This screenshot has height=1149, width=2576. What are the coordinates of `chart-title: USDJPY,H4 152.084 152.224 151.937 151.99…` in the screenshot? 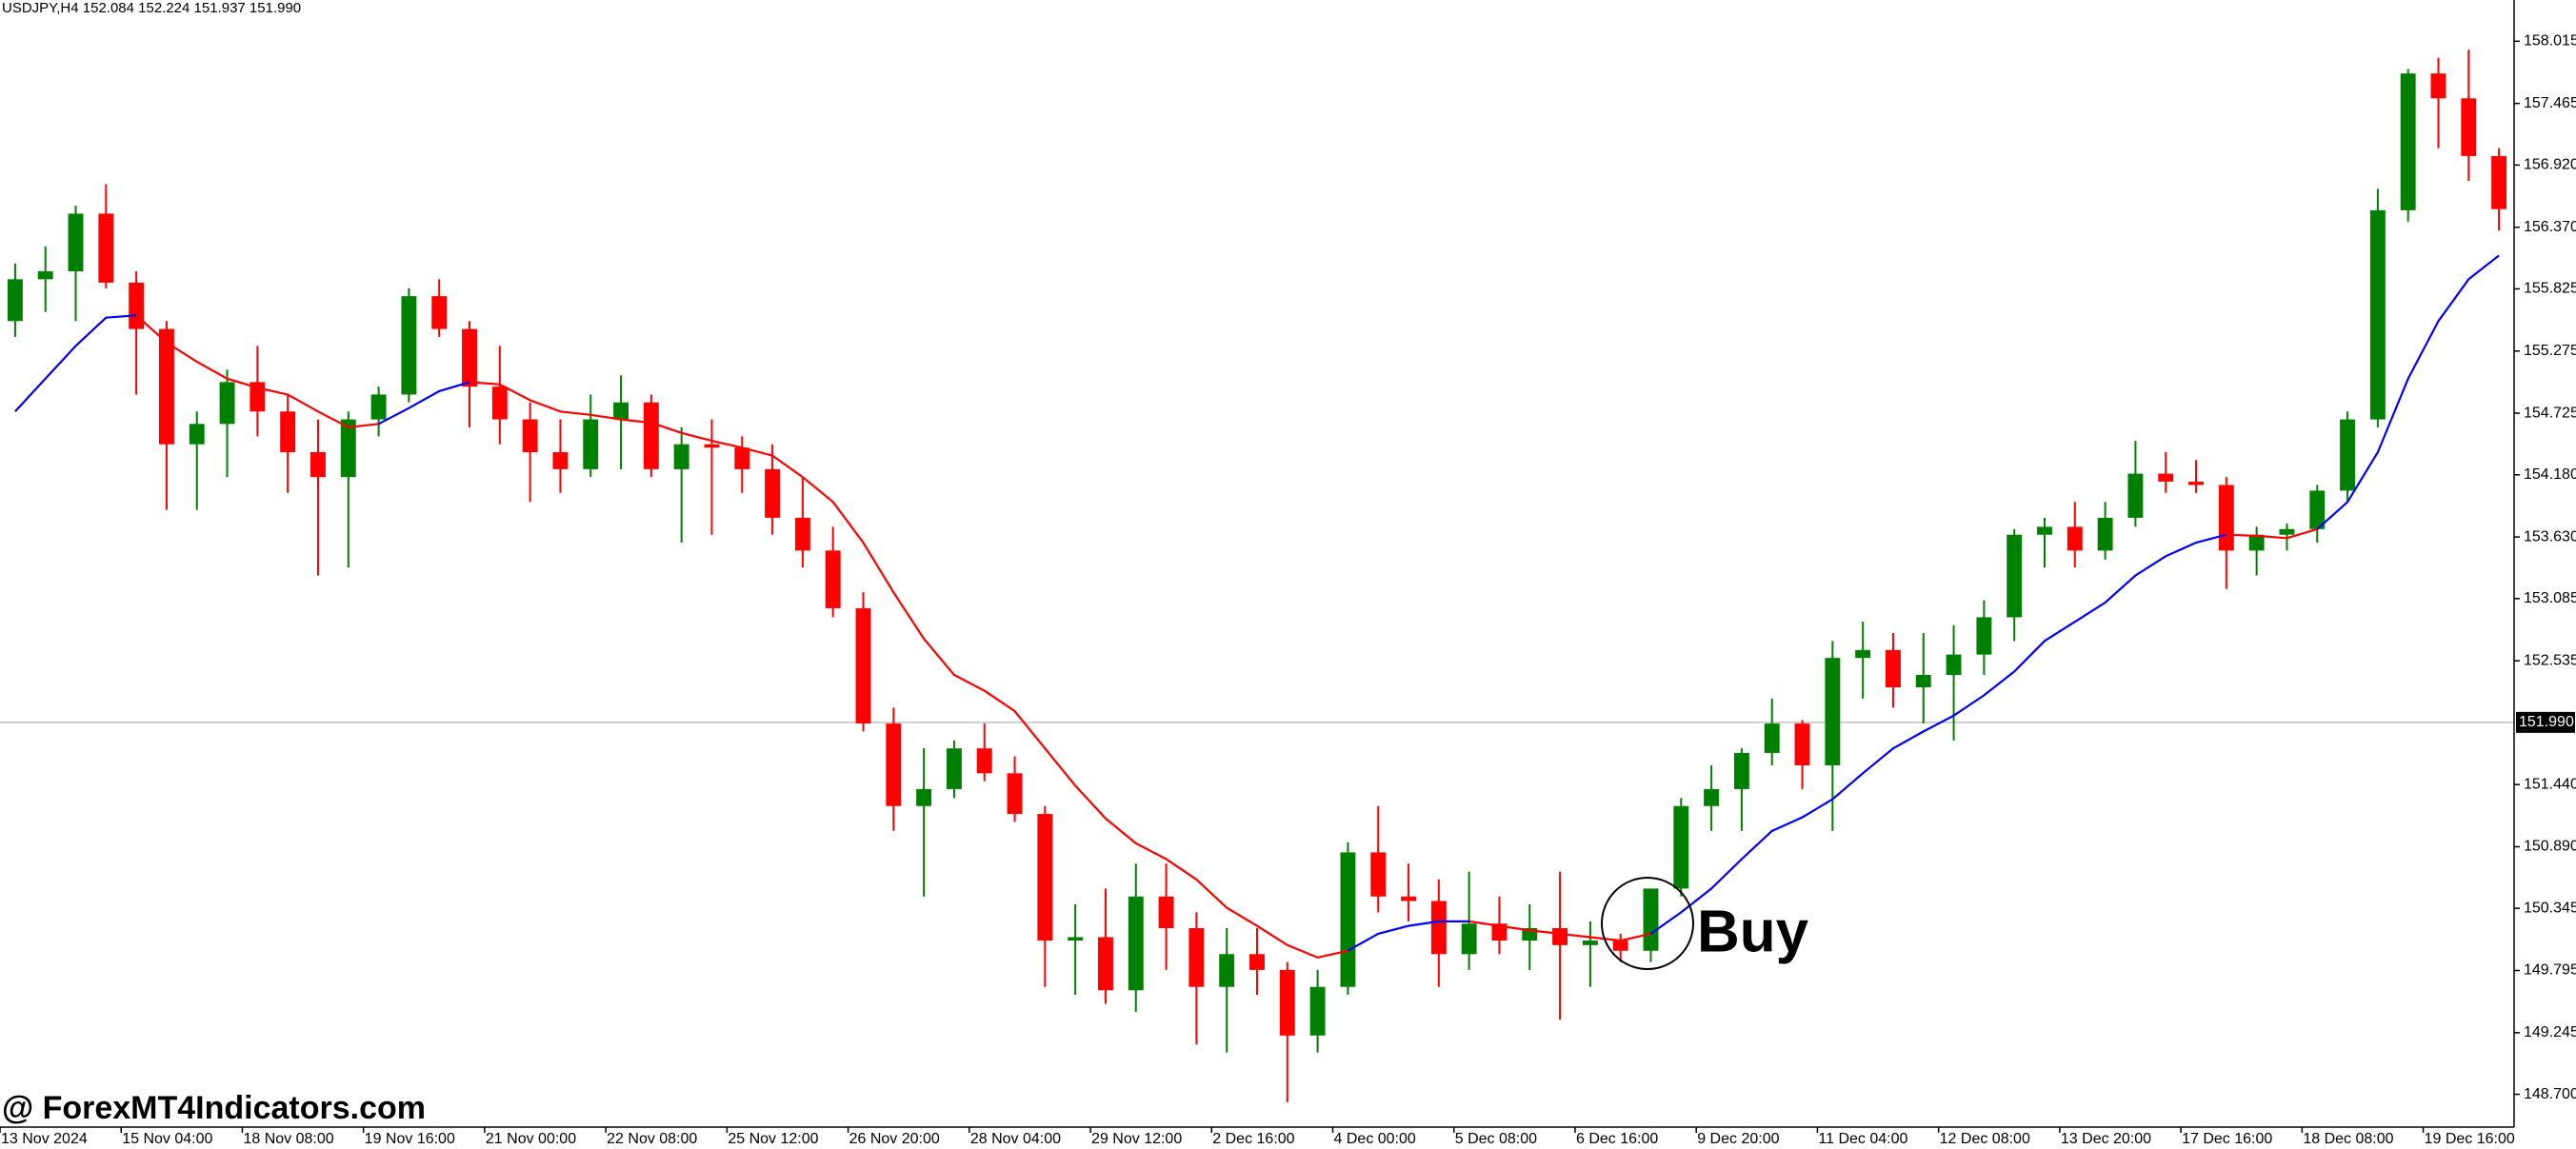 It's located at (151, 8).